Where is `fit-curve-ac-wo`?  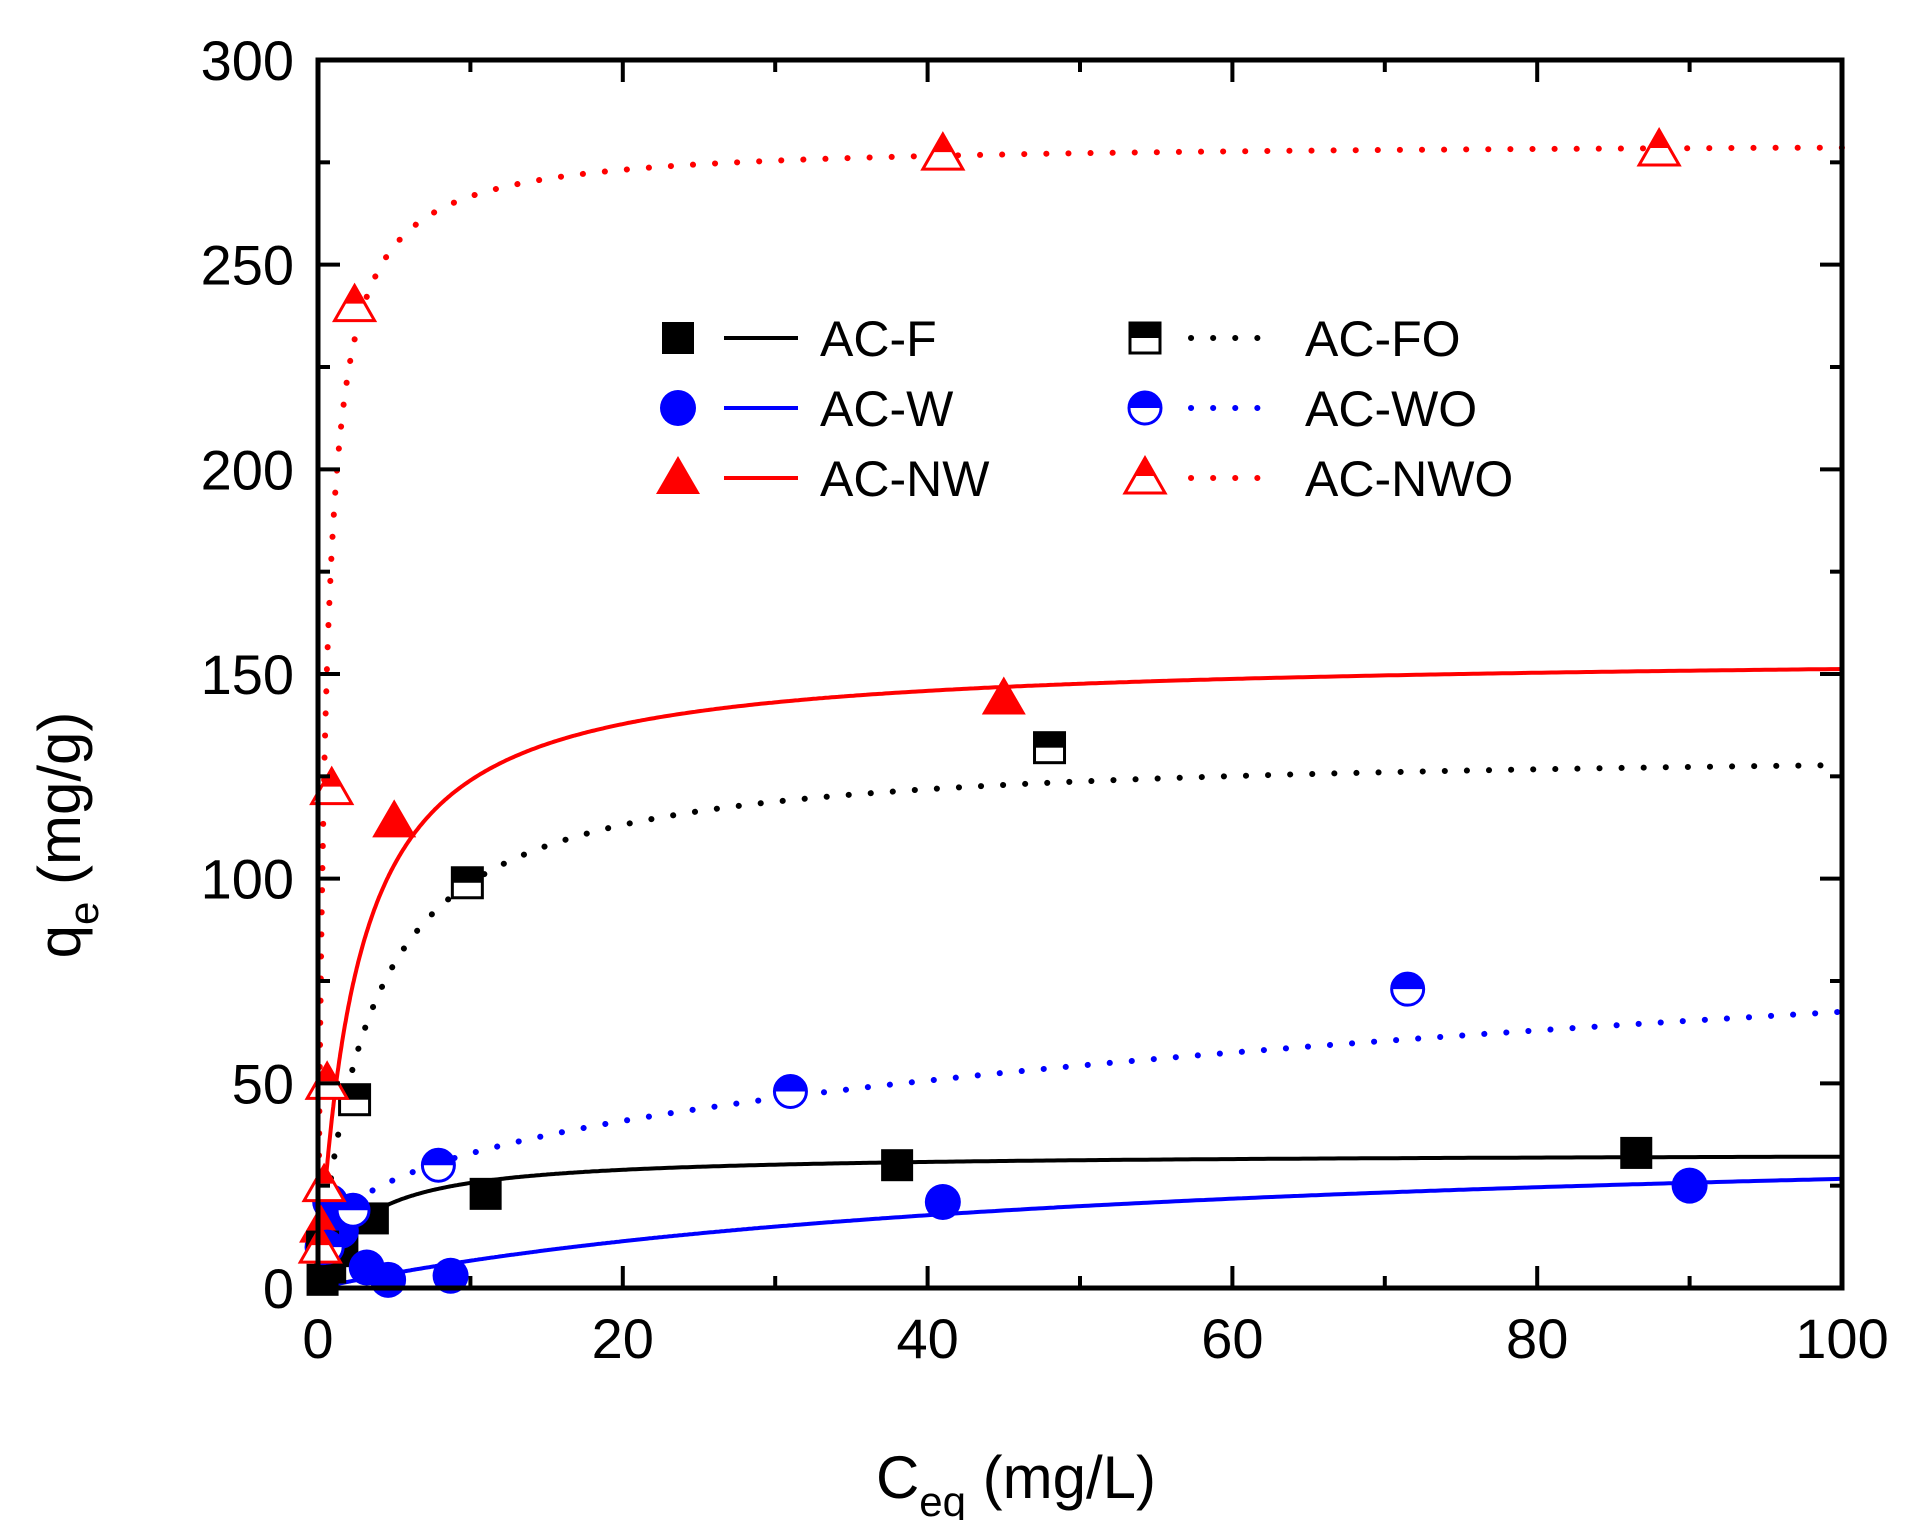 fit-curve-ac-wo is located at coordinates (1083, 1123).